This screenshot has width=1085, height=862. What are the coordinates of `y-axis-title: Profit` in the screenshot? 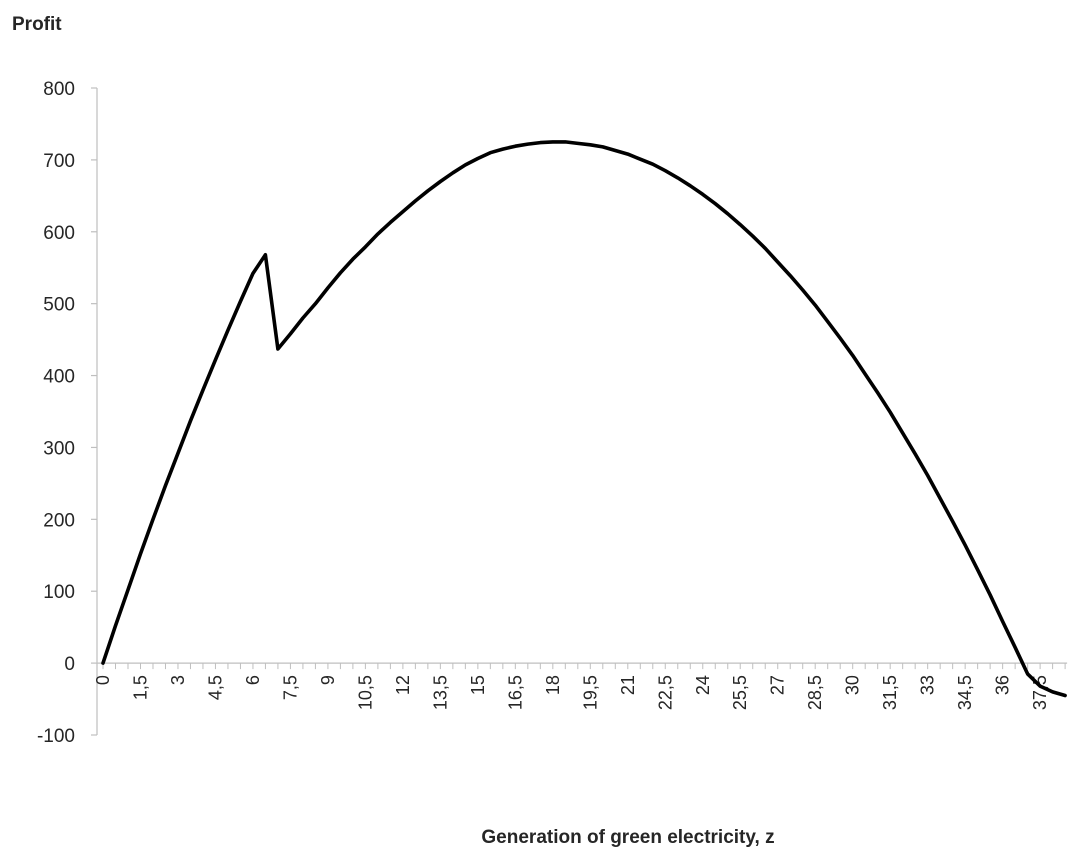 It's located at (37, 24).